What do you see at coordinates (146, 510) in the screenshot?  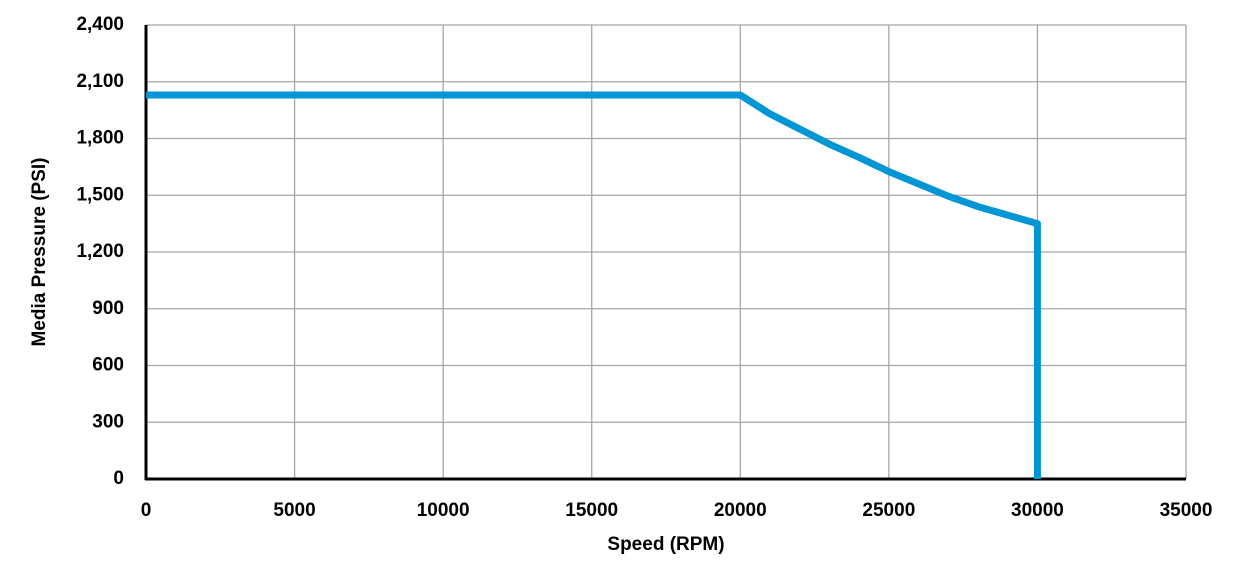 I see `x-tick-label: 0` at bounding box center [146, 510].